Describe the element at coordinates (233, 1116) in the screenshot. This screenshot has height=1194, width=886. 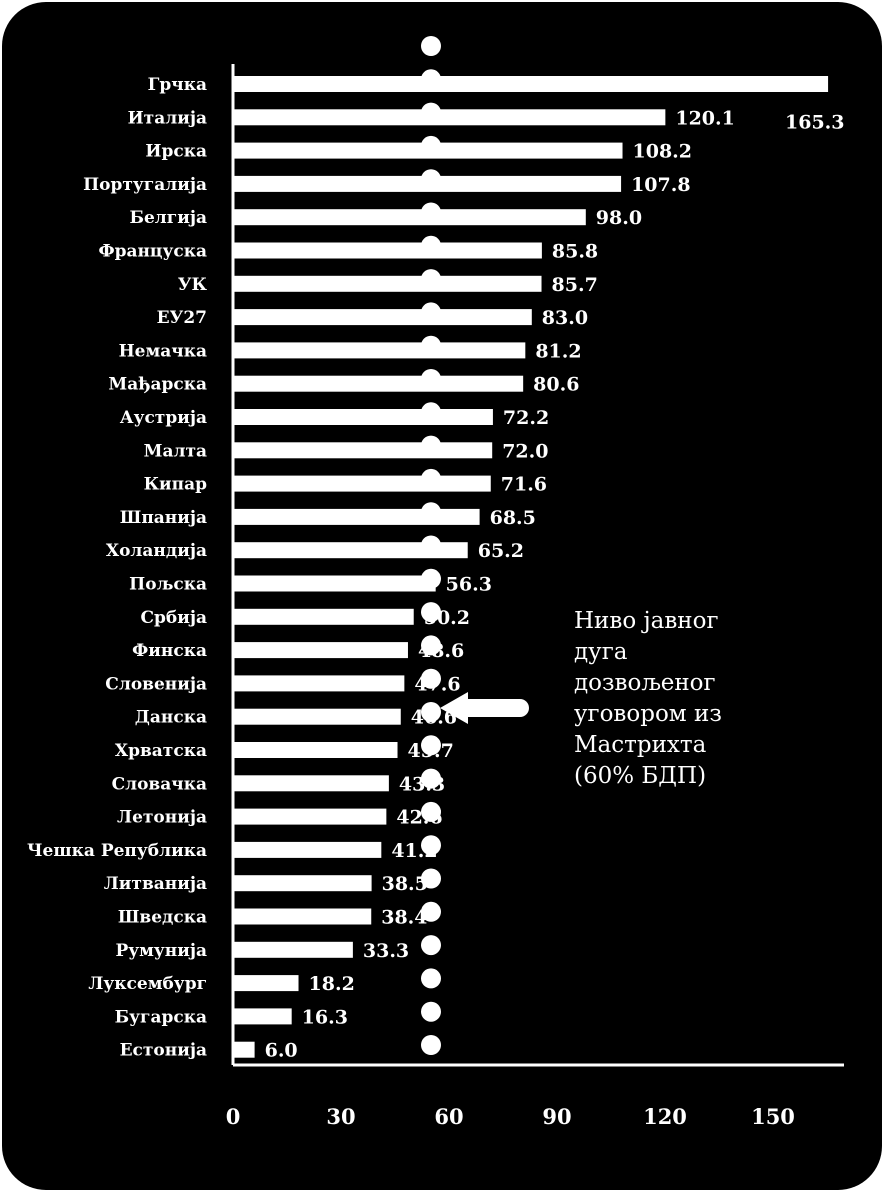
I see `x-tick-label-1: 0` at that location.